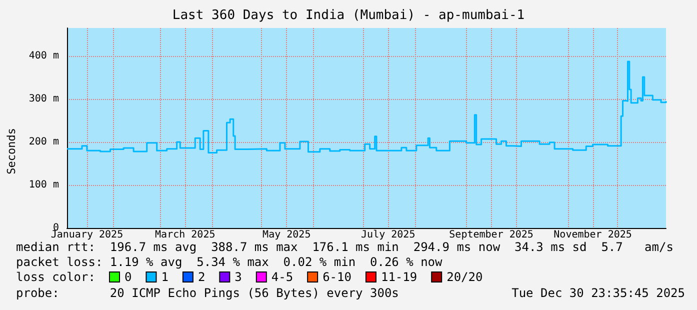  Describe the element at coordinates (11, 151) in the screenshot. I see `y-axis-title: Seconds` at that location.